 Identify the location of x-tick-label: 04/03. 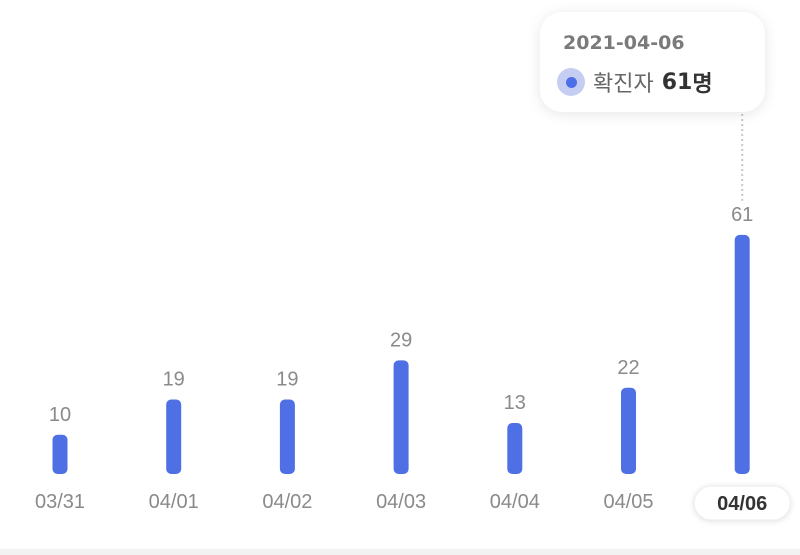
(401, 502).